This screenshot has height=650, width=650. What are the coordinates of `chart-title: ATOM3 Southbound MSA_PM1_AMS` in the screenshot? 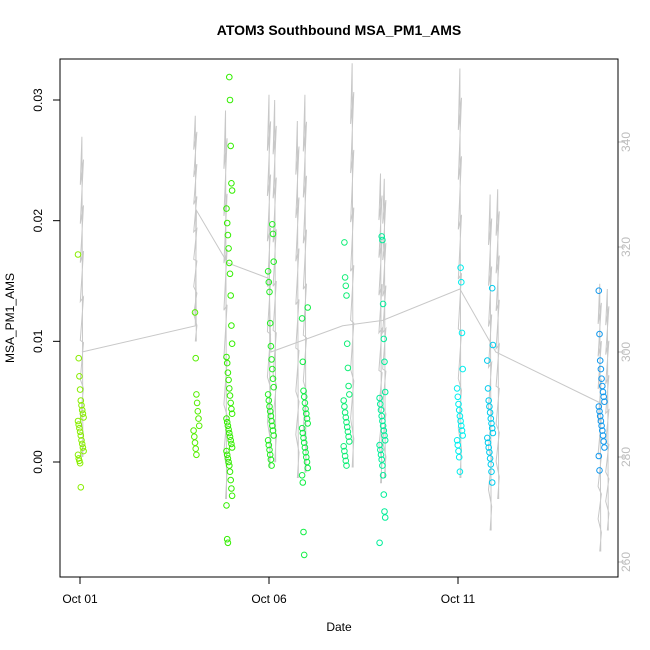 It's located at (339, 30).